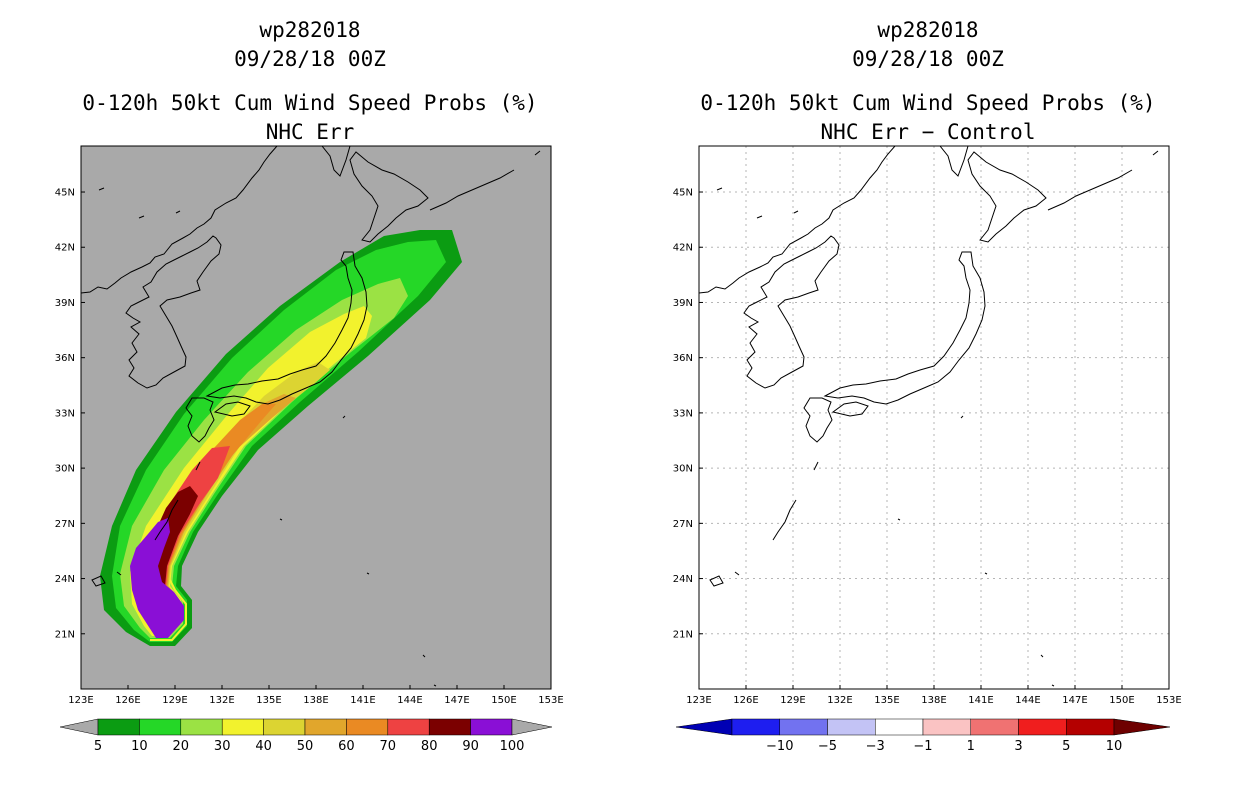  Describe the element at coordinates (470, 746) in the screenshot. I see `left-colorbar-label: 90` at that location.